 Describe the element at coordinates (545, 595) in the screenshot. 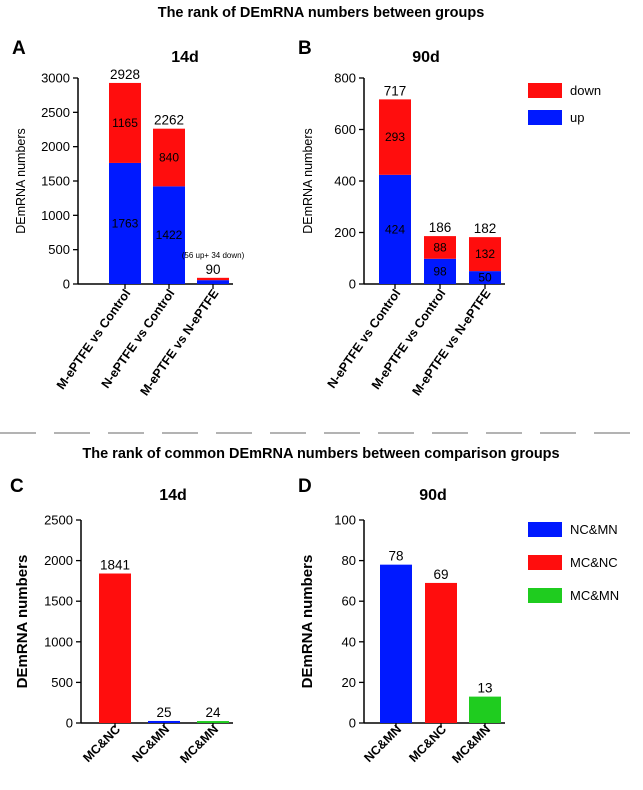

I see `legend-swatch-mc-mn` at that location.